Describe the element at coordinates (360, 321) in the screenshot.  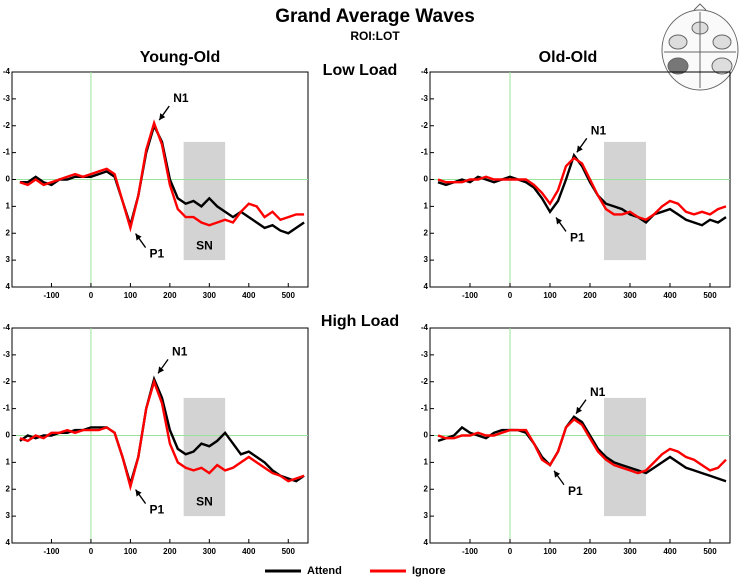
I see `row-title: High Load` at that location.